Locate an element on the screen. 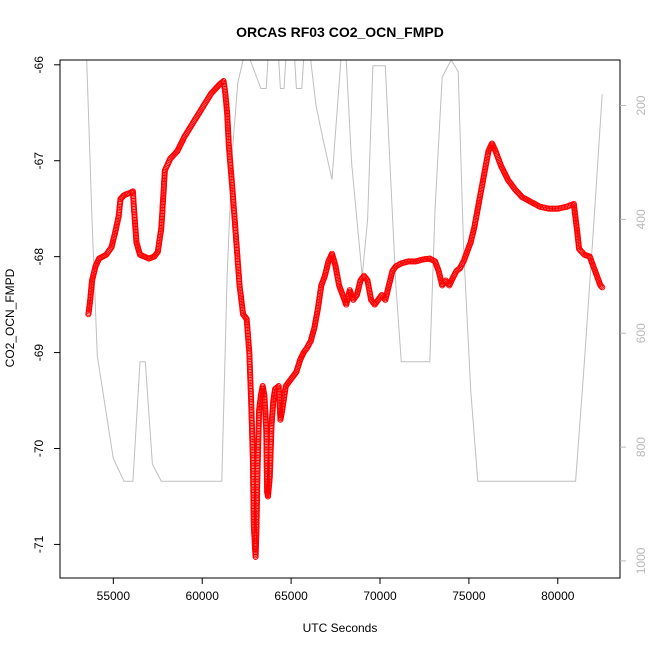 The width and height of the screenshot is (650, 650). y-tick-label: -67 is located at coordinates (39, 161).